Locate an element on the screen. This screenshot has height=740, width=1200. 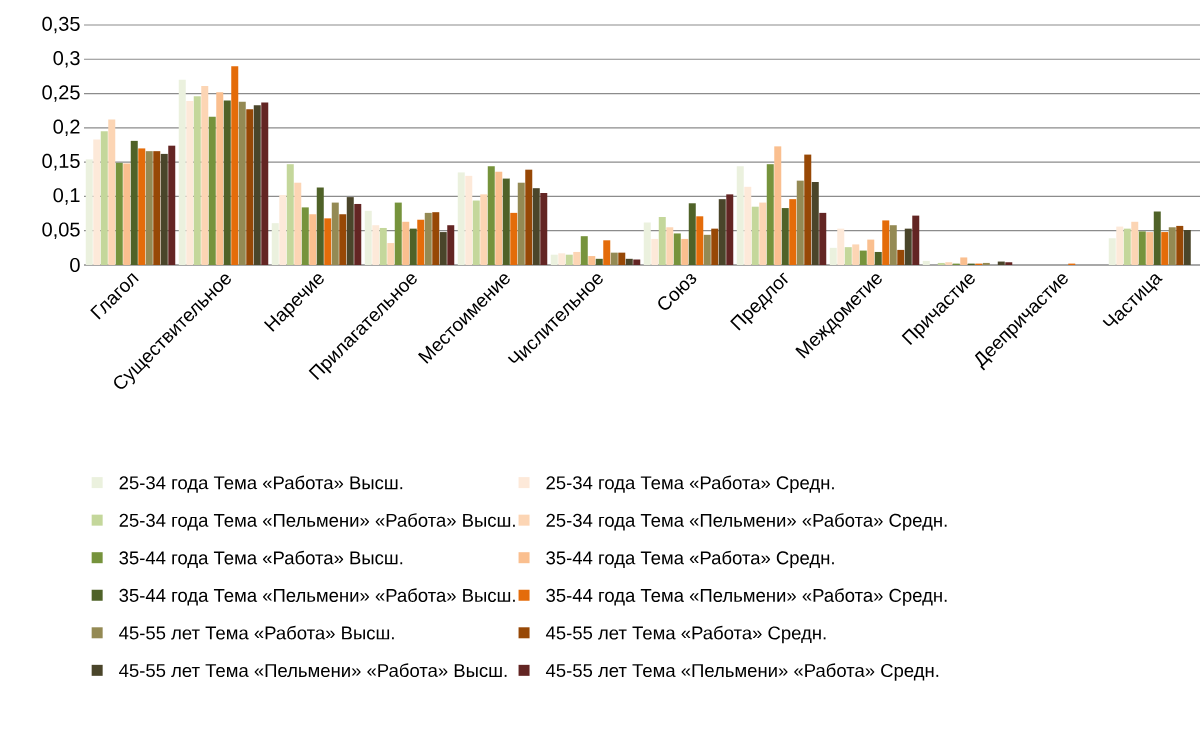
legend-label: 45-55 лет Тема «Работа» Высш. is located at coordinates (256, 632).